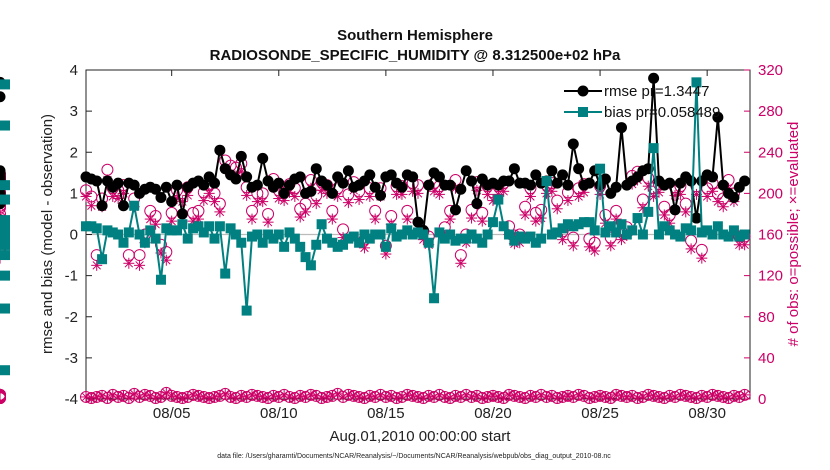  Describe the element at coordinates (47, 234) in the screenshot. I see `y-axis-label: rmse and bias (model - observation)` at that location.